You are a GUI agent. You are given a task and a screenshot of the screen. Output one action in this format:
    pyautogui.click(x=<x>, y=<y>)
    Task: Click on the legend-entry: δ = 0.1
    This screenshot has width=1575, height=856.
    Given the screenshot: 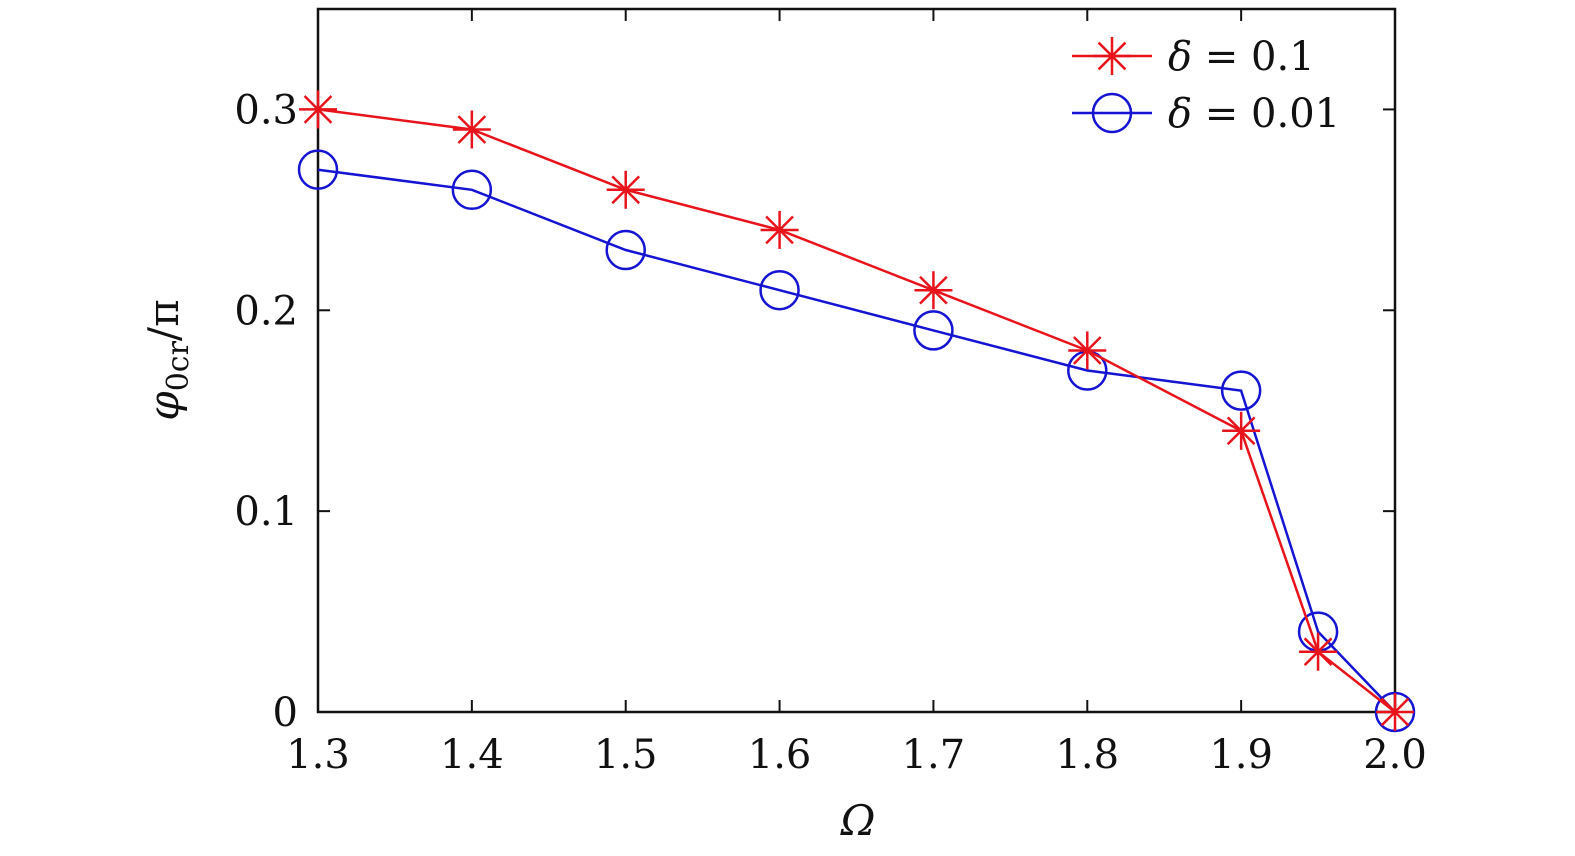 What is the action you would take?
    pyautogui.click(x=1193, y=57)
    